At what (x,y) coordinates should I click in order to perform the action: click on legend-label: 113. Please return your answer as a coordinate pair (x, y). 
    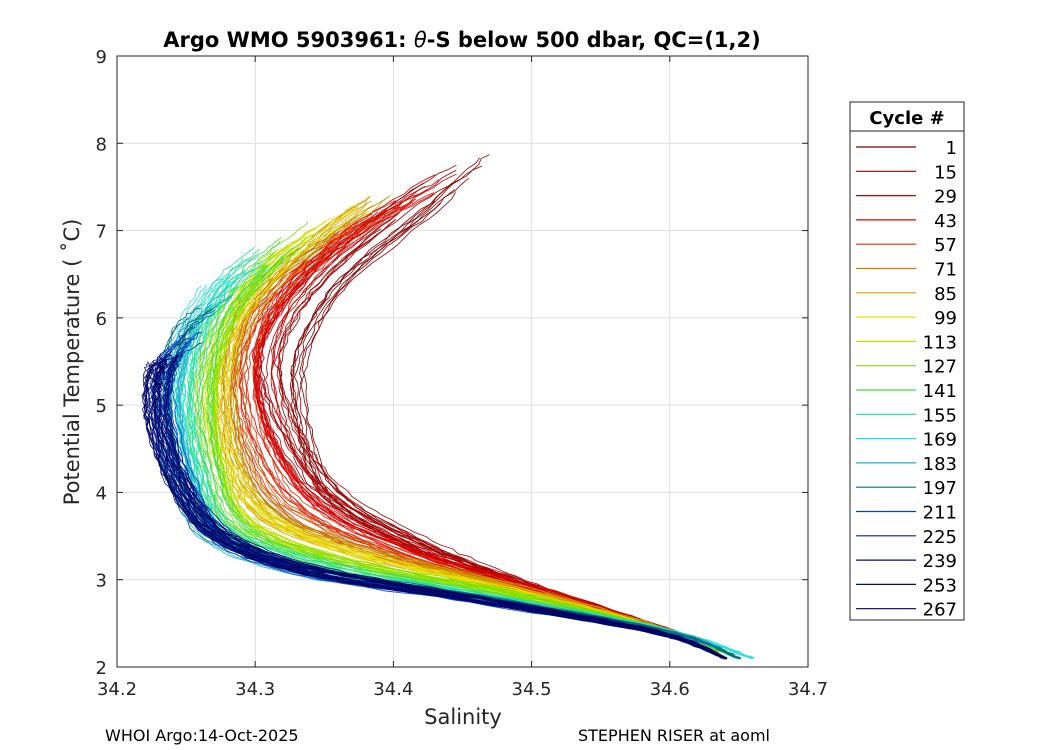
    Looking at the image, I should click on (940, 342).